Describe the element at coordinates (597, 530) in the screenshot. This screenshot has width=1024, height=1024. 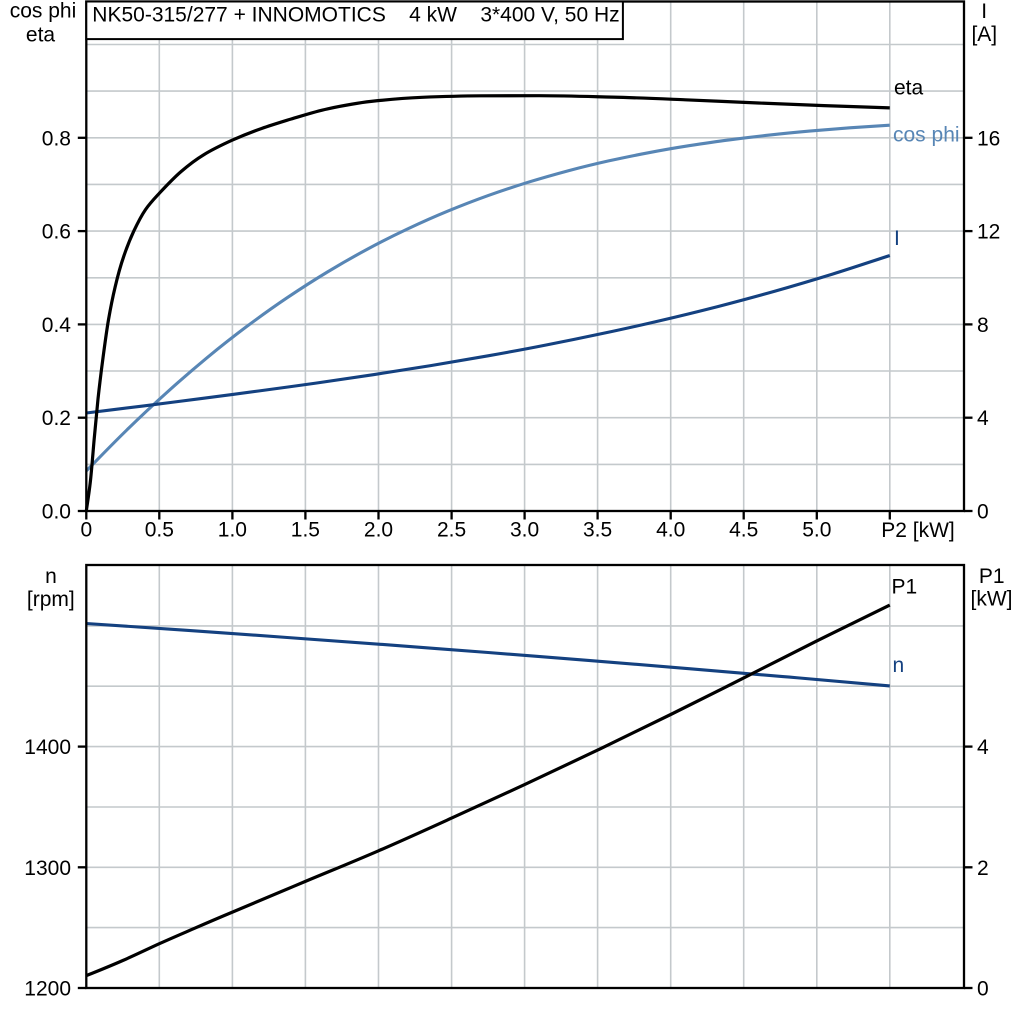
I see `svg-text: 3.5` at that location.